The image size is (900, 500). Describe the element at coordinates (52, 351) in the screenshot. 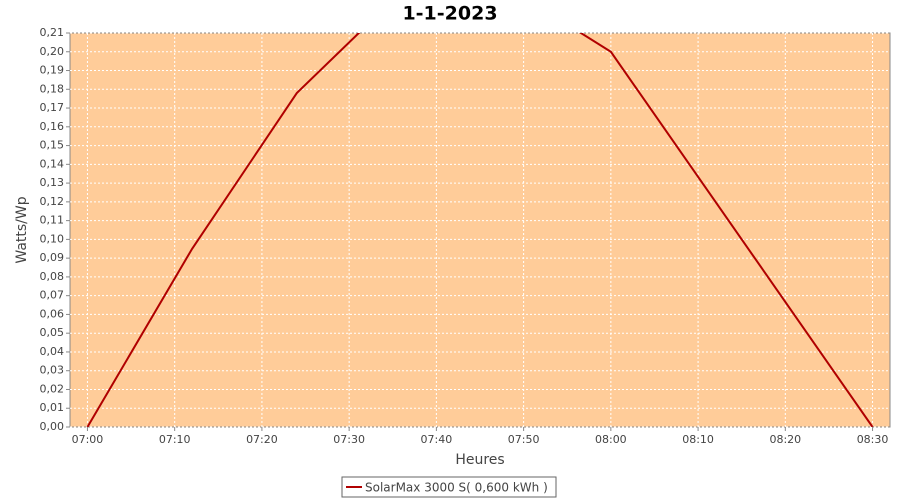

I see `y-tick-label: 0,04` at that location.